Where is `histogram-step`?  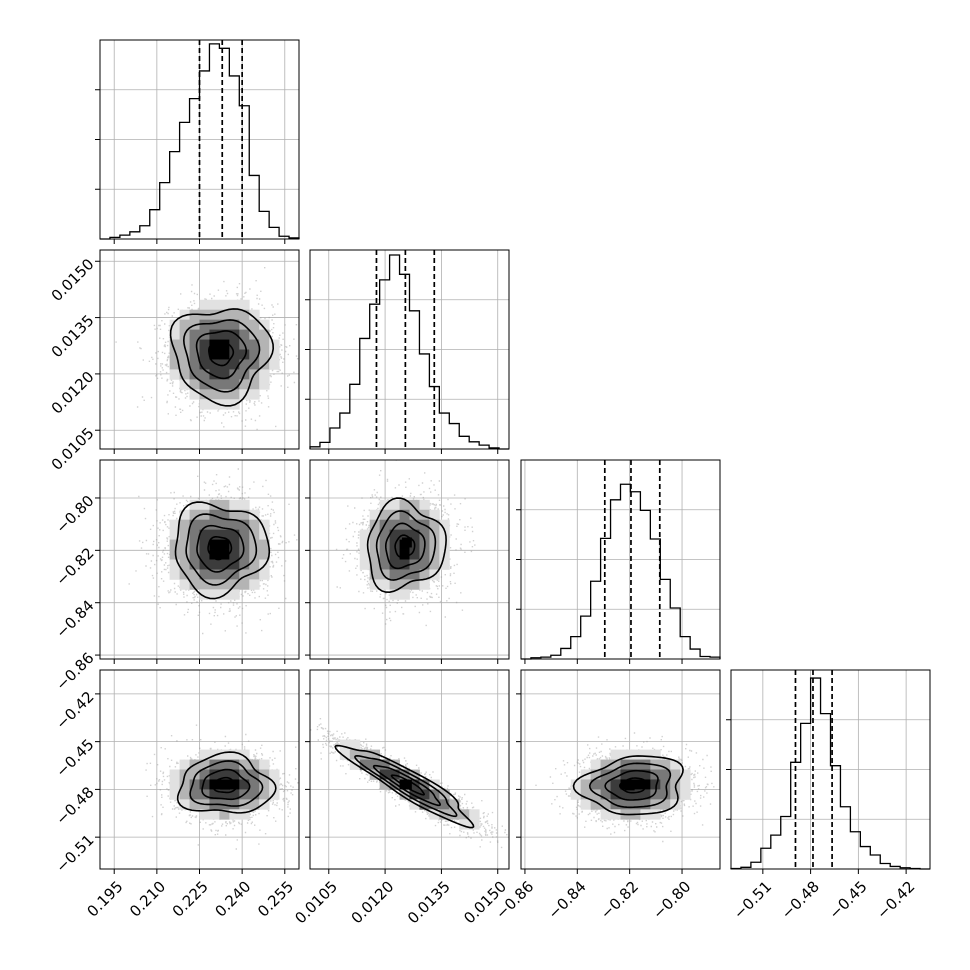 histogram-step is located at coordinates (621, 571).